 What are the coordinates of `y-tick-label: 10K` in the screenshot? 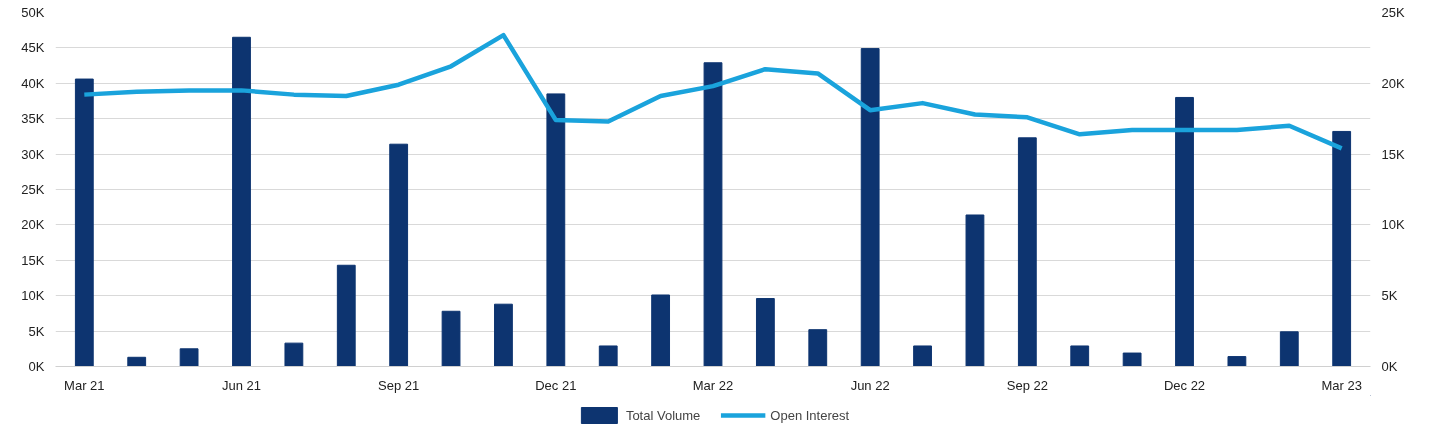 It's located at (33, 296).